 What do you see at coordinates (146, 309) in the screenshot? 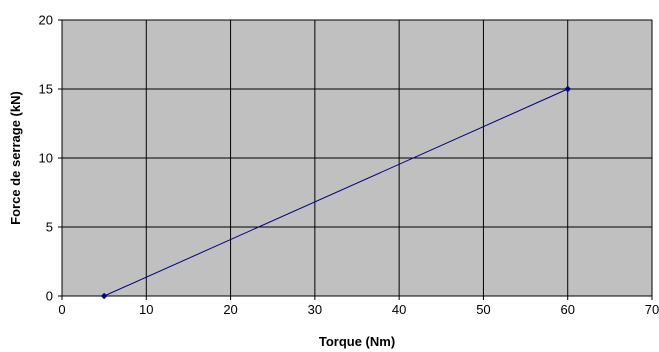
I see `x-tick-label: 10` at bounding box center [146, 309].